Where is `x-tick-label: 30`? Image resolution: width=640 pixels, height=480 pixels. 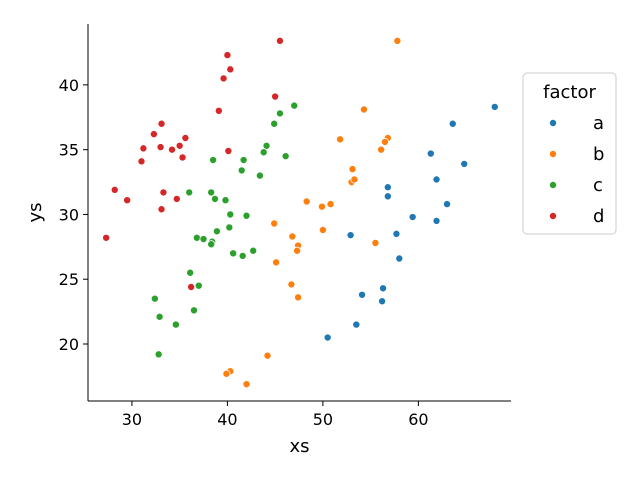
x-tick-label: 30 is located at coordinates (132, 419).